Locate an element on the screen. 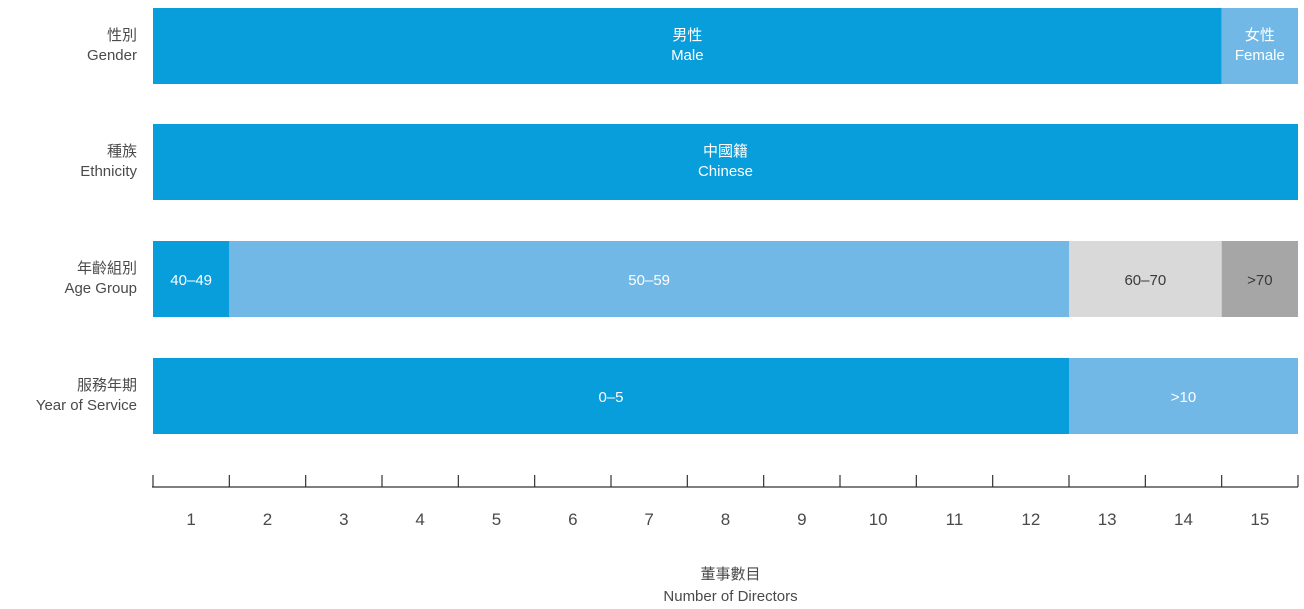  segment-label-2-3: >70 is located at coordinates (1259, 280).